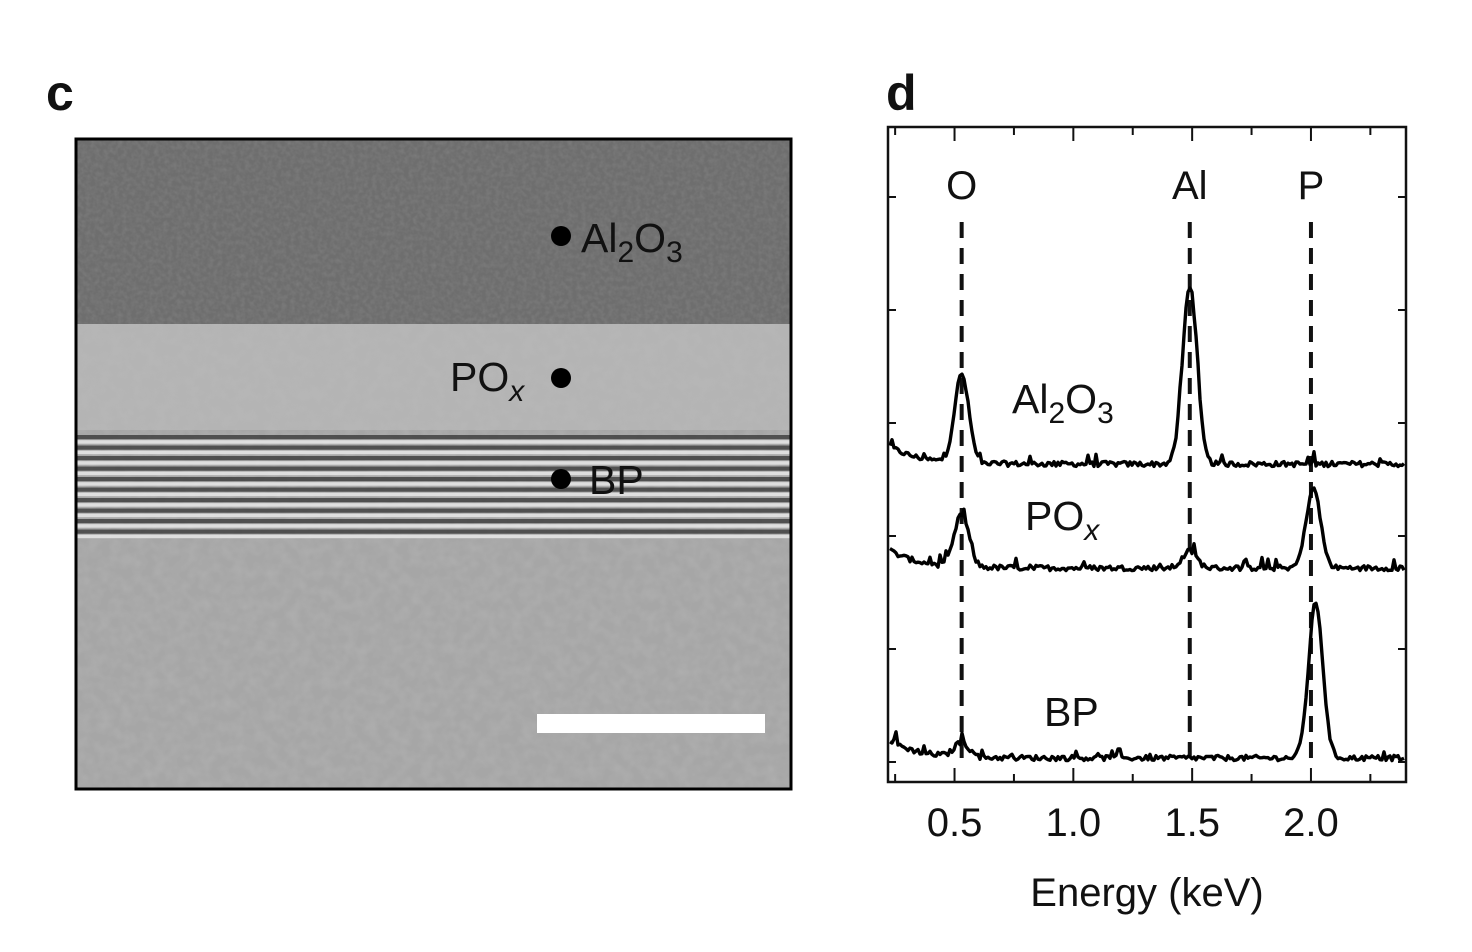 The width and height of the screenshot is (1472, 952). What do you see at coordinates (1133, 823) in the screenshot?
I see `x-tick-labels: 0.5 1.0 1.5 2.0` at bounding box center [1133, 823].